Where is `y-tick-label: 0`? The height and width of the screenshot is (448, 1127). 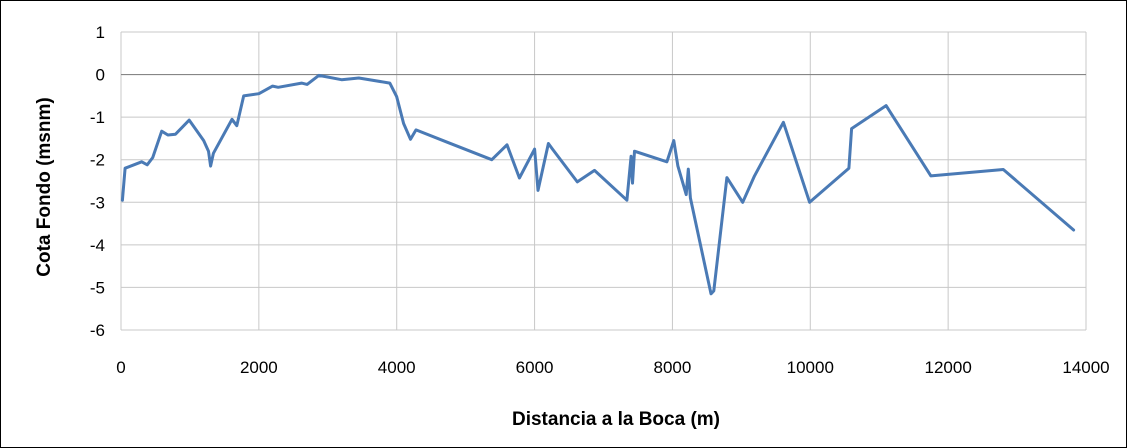 y-tick-label: 0 is located at coordinates (100, 75).